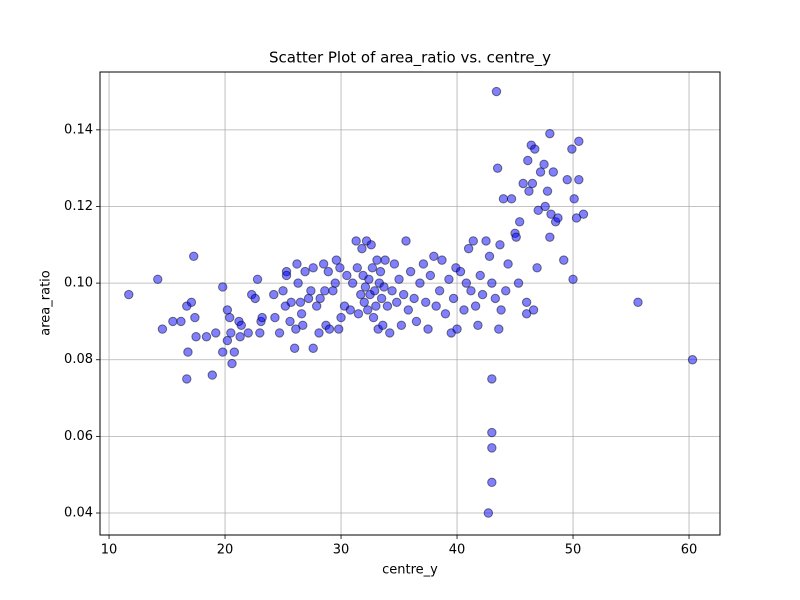 The width and height of the screenshot is (800, 600). I want to click on x-tick-label: 20, so click(225, 550).